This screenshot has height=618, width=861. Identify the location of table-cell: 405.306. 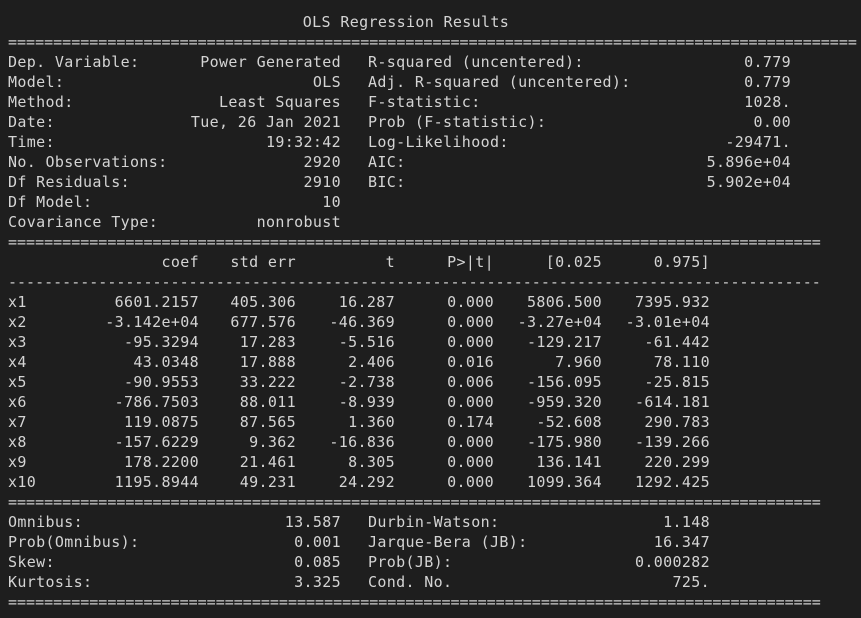
(263, 302).